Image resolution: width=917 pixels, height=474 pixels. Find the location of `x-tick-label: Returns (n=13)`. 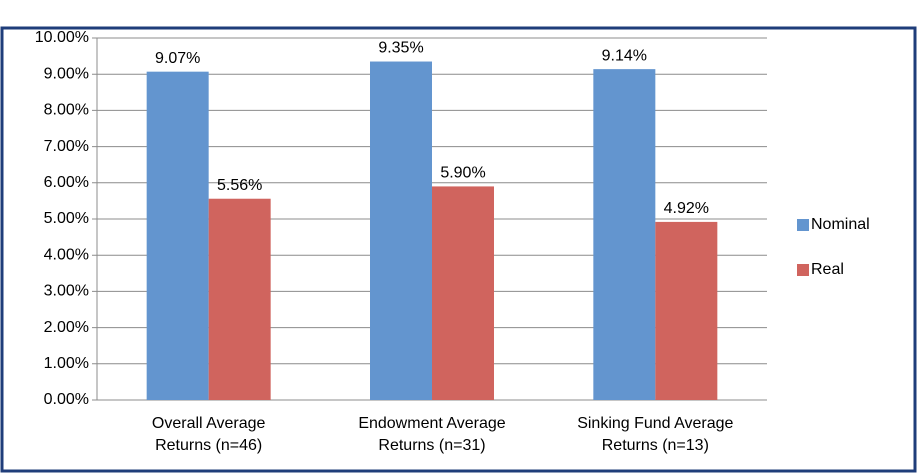

x-tick-label: Returns (n=13) is located at coordinates (655, 445).